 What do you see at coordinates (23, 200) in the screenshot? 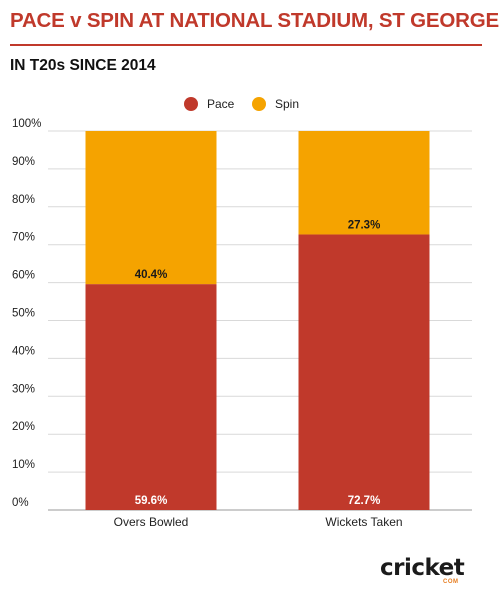
I see `y-tick-label: 80%` at bounding box center [23, 200].